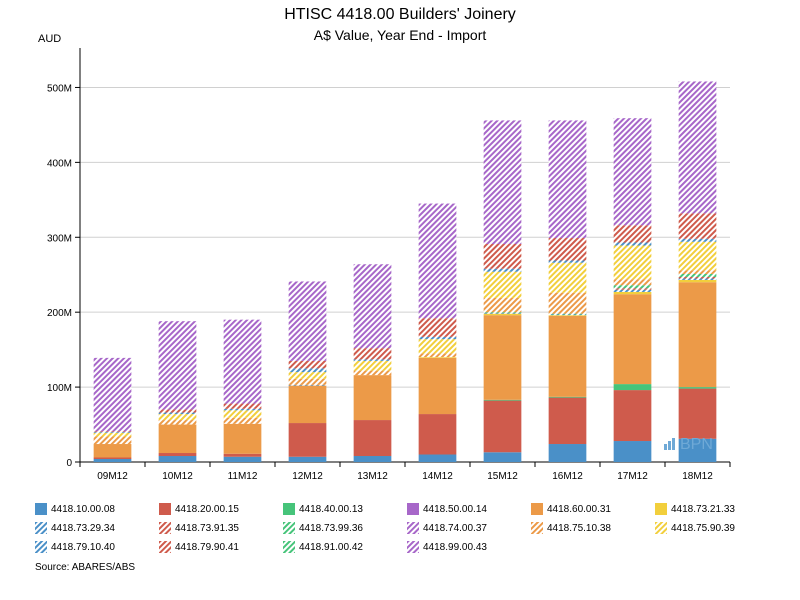 The width and height of the screenshot is (800, 600). I want to click on y-tick-label: 200M, so click(59, 313).